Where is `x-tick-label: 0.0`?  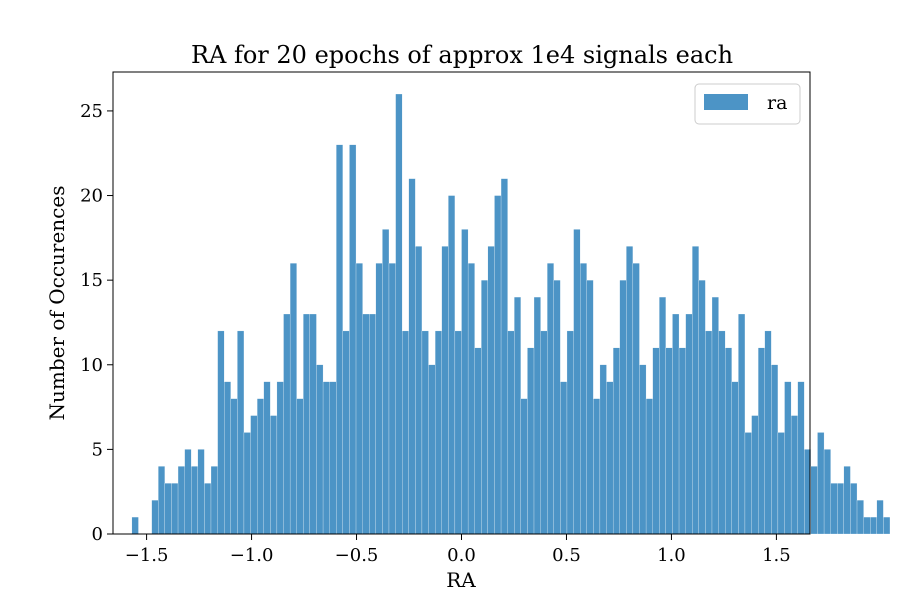 x-tick-label: 0.0 is located at coordinates (461, 555).